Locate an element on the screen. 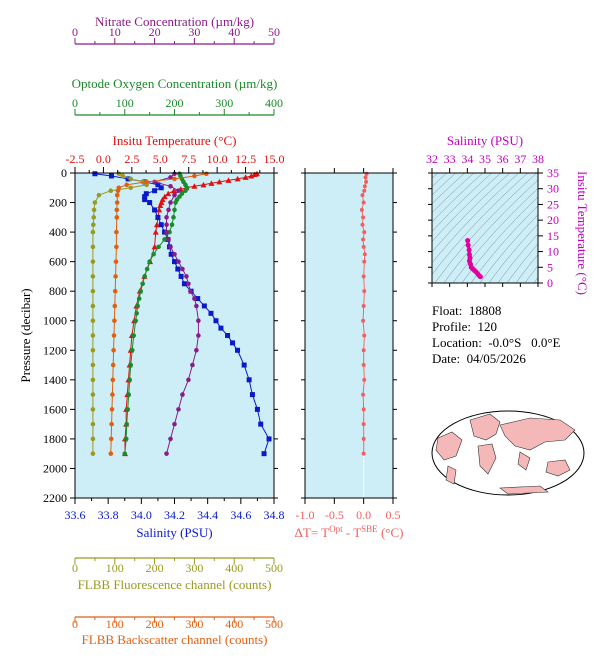 This screenshot has width=609, height=663. pressure-tick-label: 2200 is located at coordinates (55, 498).